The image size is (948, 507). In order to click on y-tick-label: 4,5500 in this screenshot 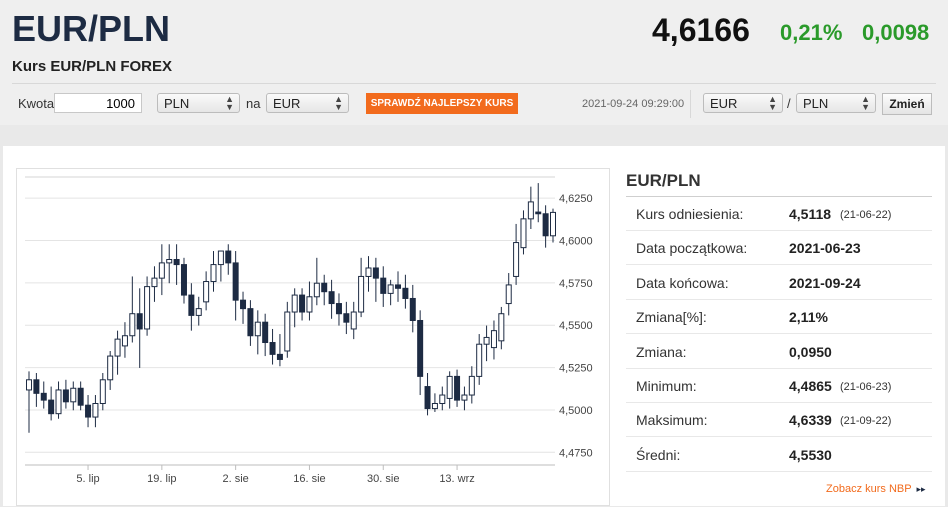, I will do `click(576, 326)`.